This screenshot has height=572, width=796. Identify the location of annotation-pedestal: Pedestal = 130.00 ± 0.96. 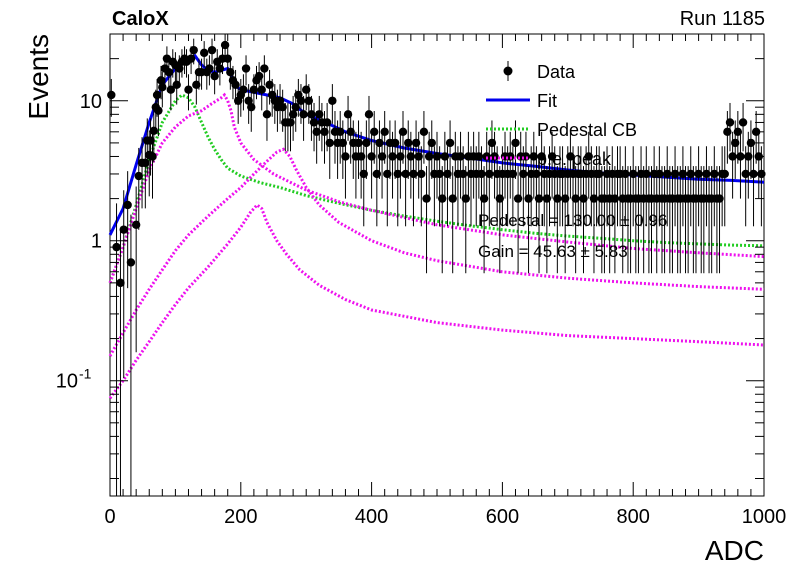
(572, 220).